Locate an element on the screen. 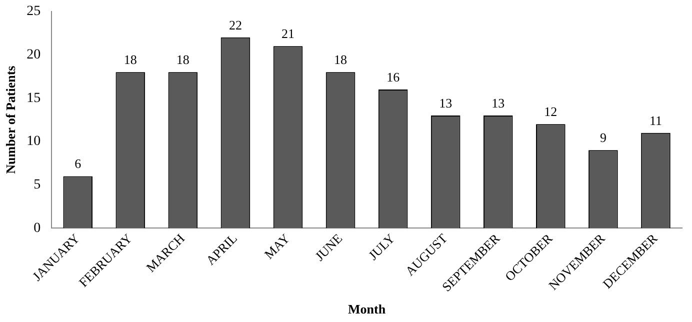  data-label: 11 is located at coordinates (655, 120).